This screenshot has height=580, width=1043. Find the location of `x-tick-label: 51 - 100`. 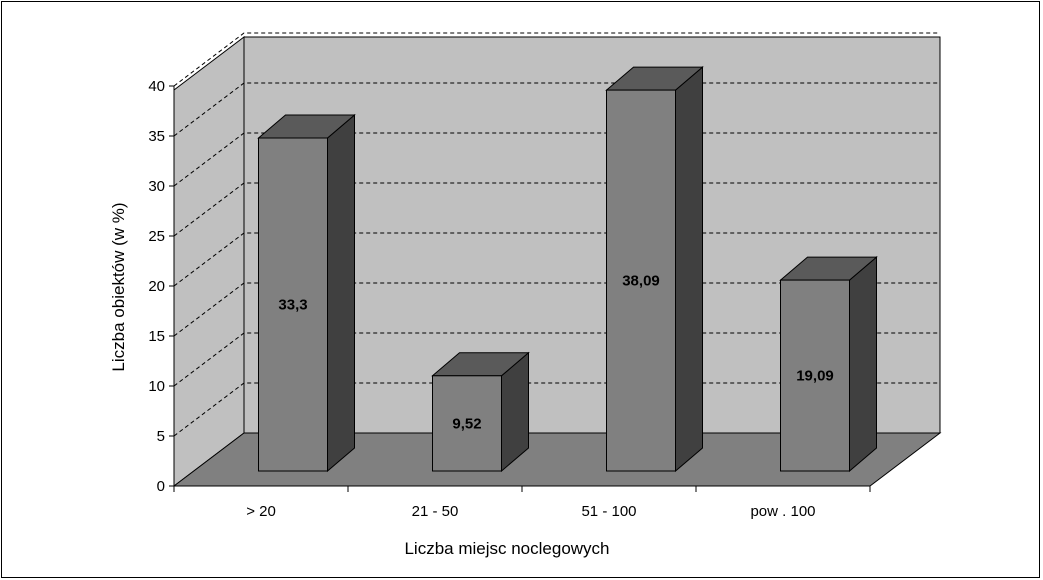

x-tick-label: 51 - 100 is located at coordinates (608, 511).